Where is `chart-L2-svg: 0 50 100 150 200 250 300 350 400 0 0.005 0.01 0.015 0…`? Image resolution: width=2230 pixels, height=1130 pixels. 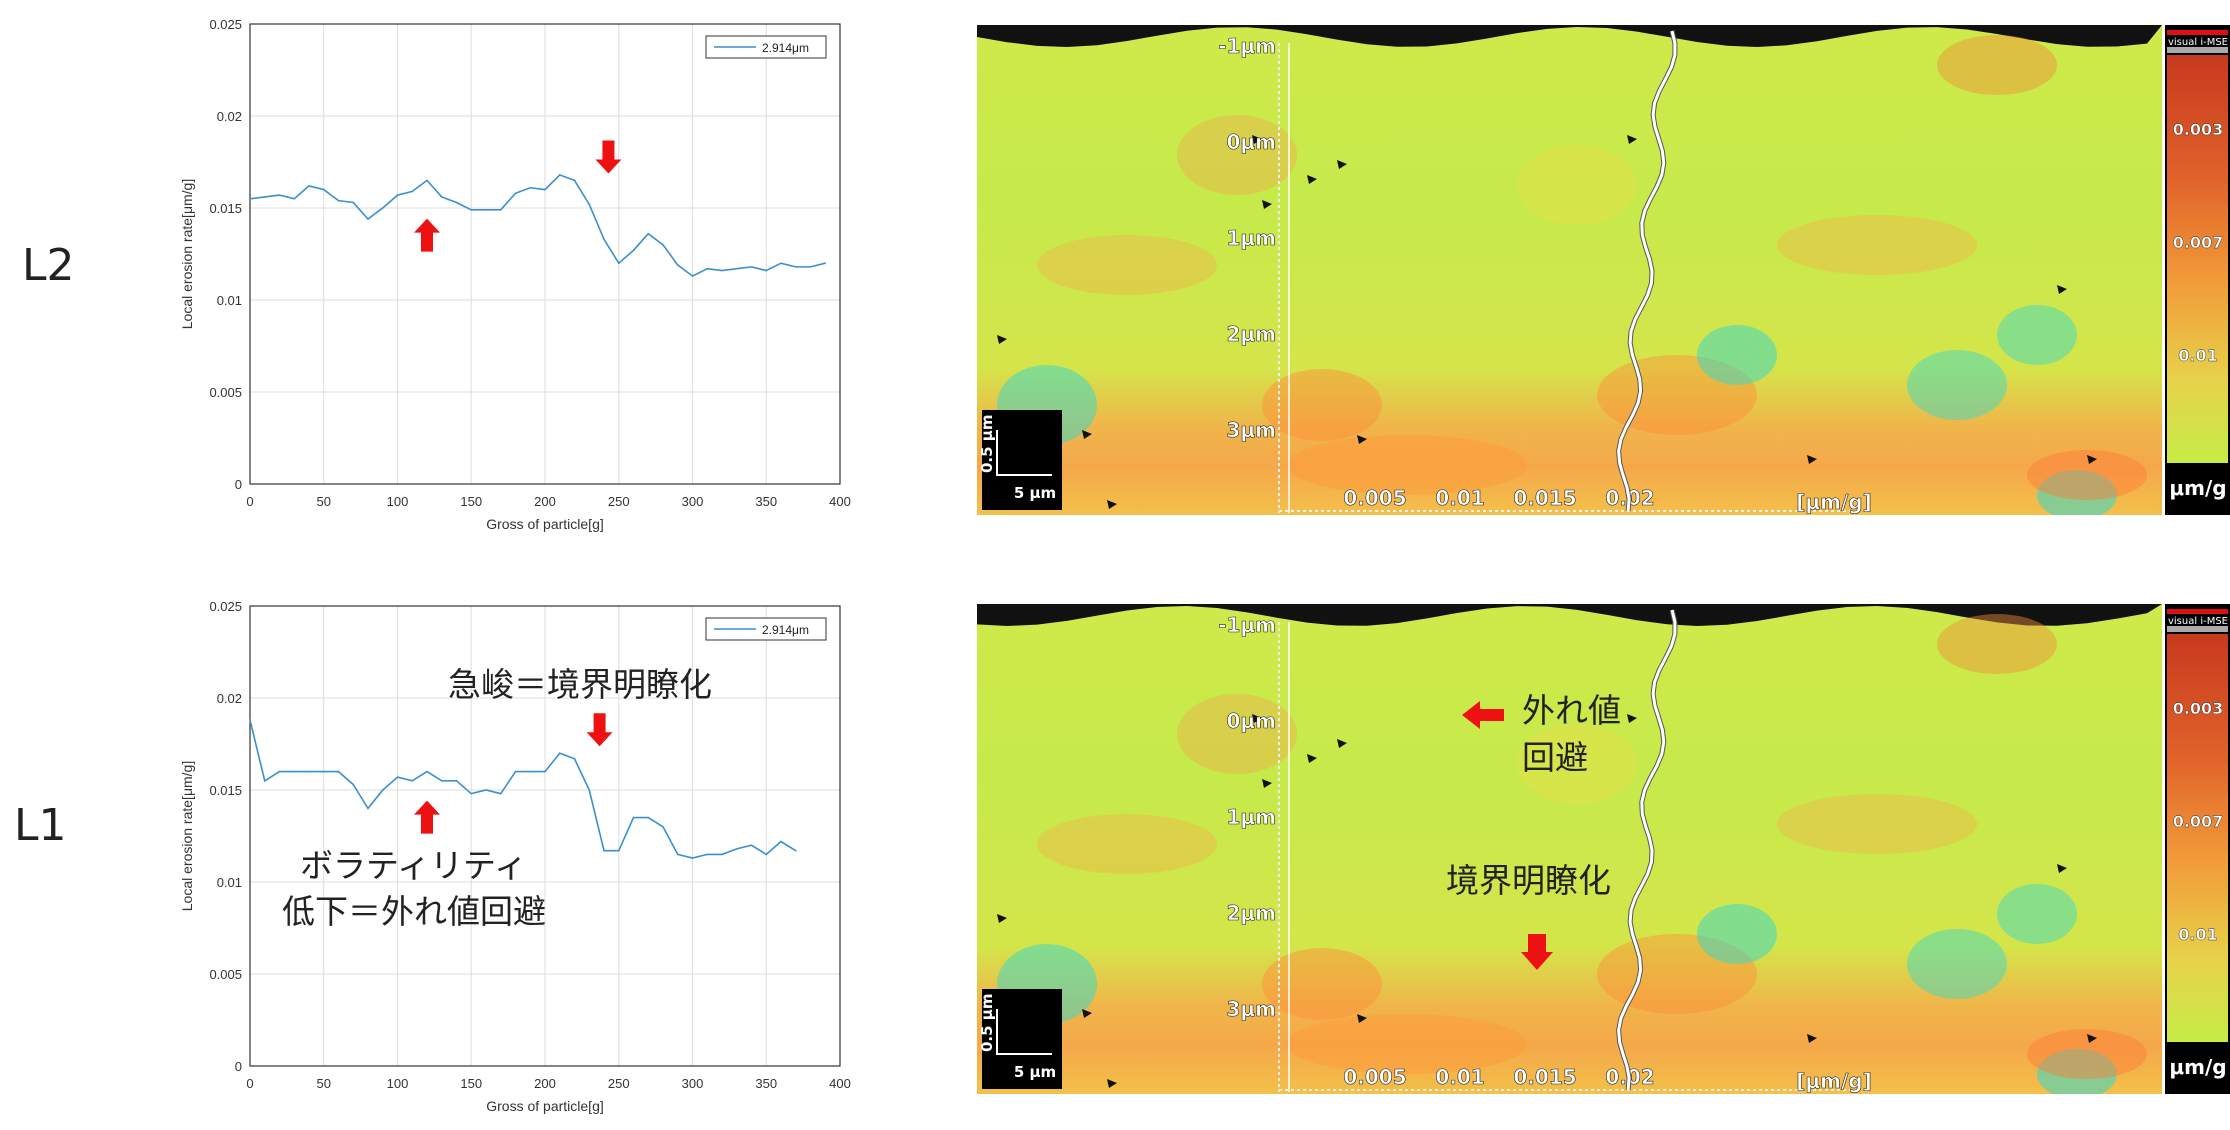
chart-L2-svg: 0 50 100 150 200 250 300 350 400 0 0.005 0.01 0.015 0… is located at coordinates (515, 274).